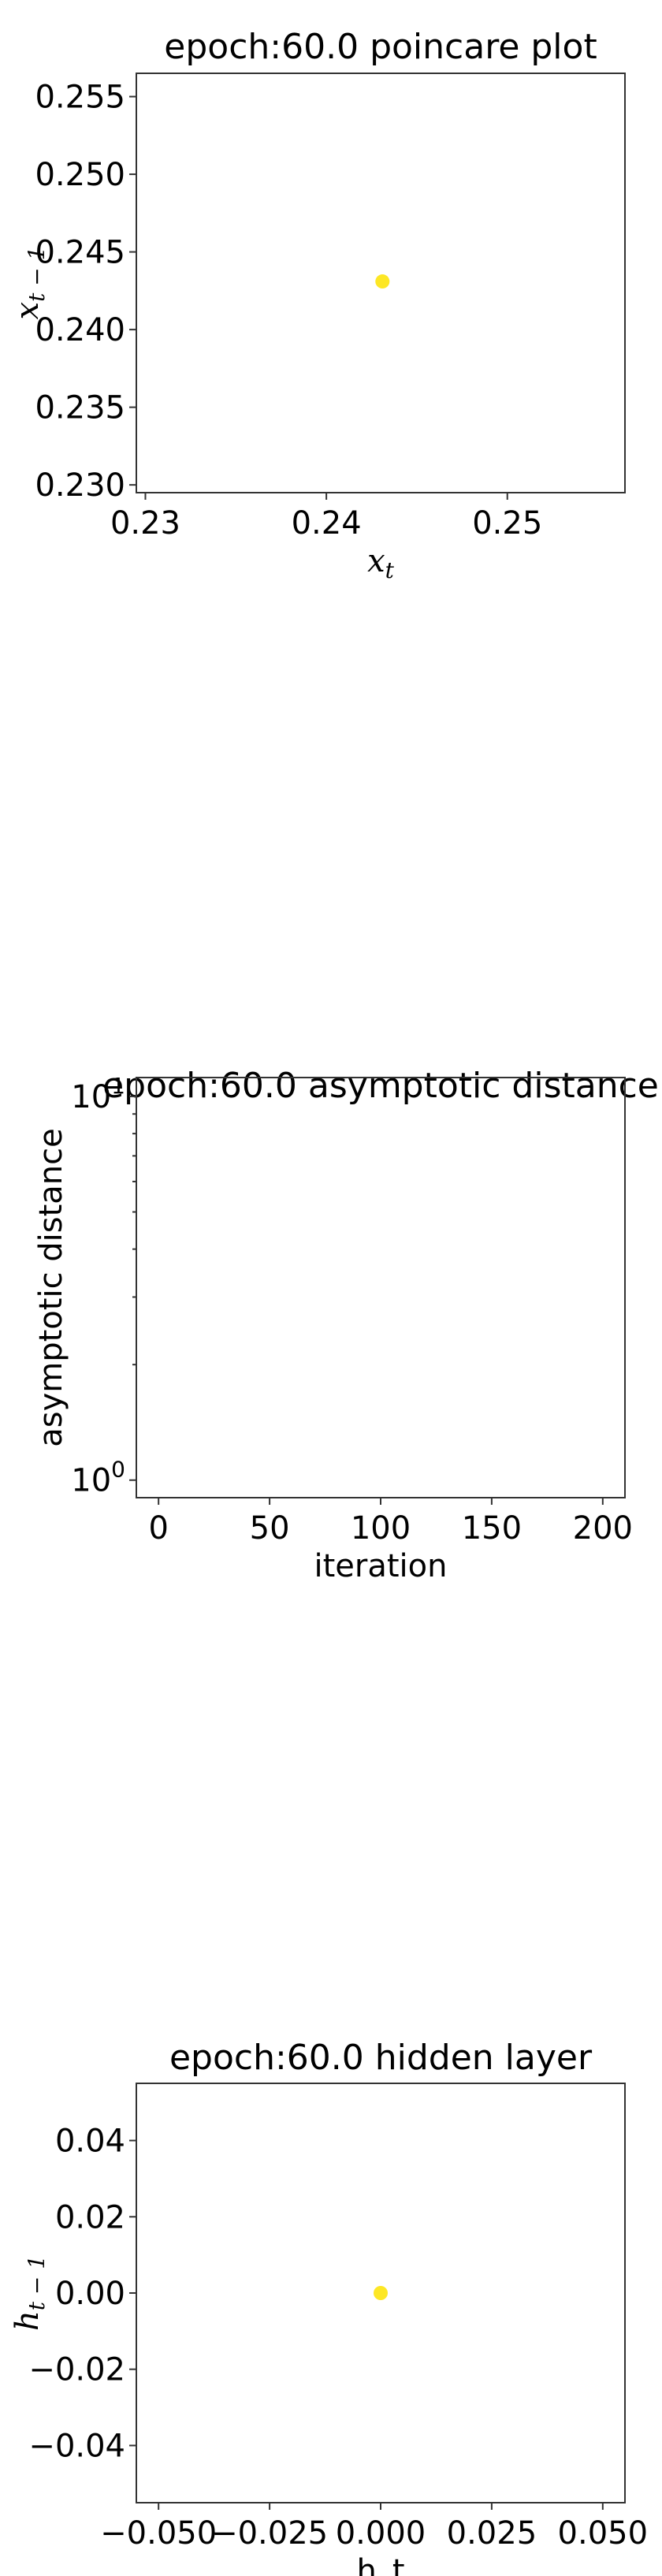  I want to click on x-tick-label: 0.050, so click(604, 2533).